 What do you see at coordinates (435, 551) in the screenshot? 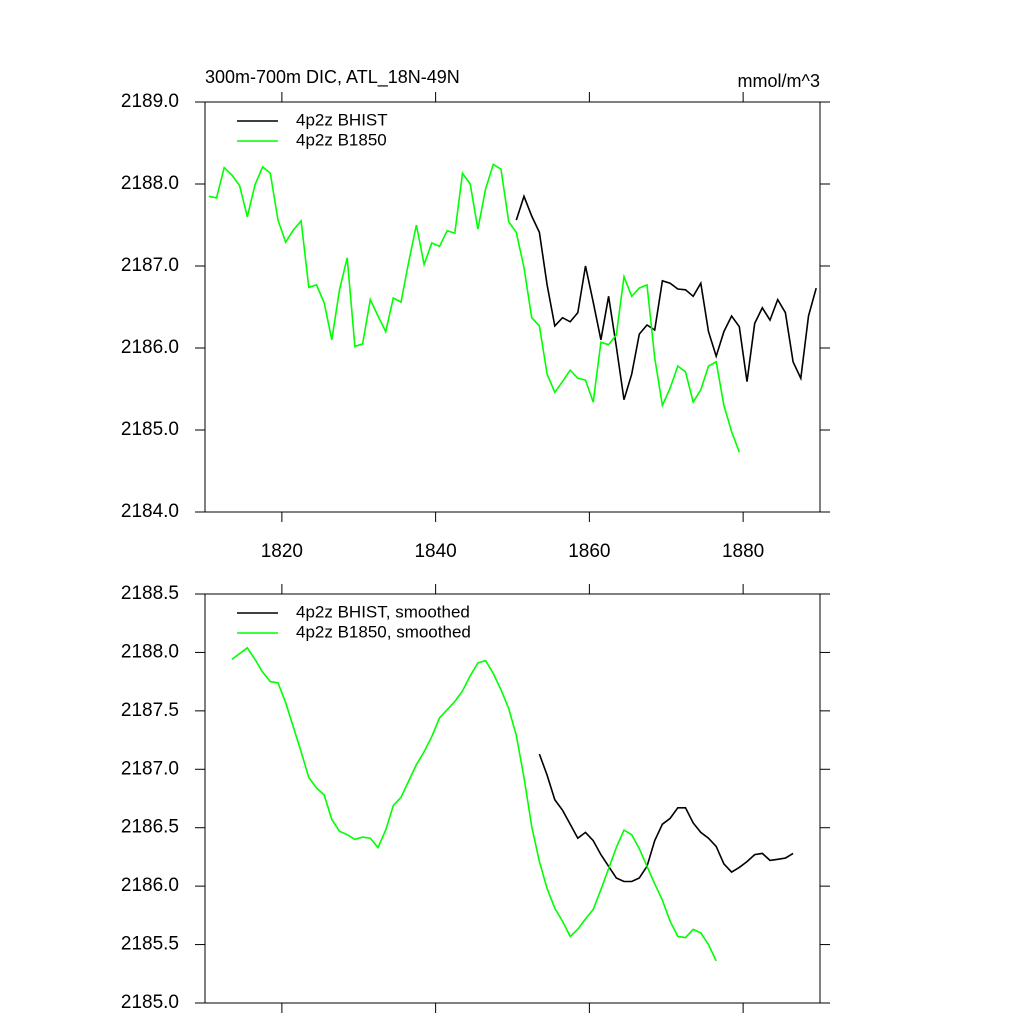
I see `x-tick-label: 1840` at bounding box center [435, 551].